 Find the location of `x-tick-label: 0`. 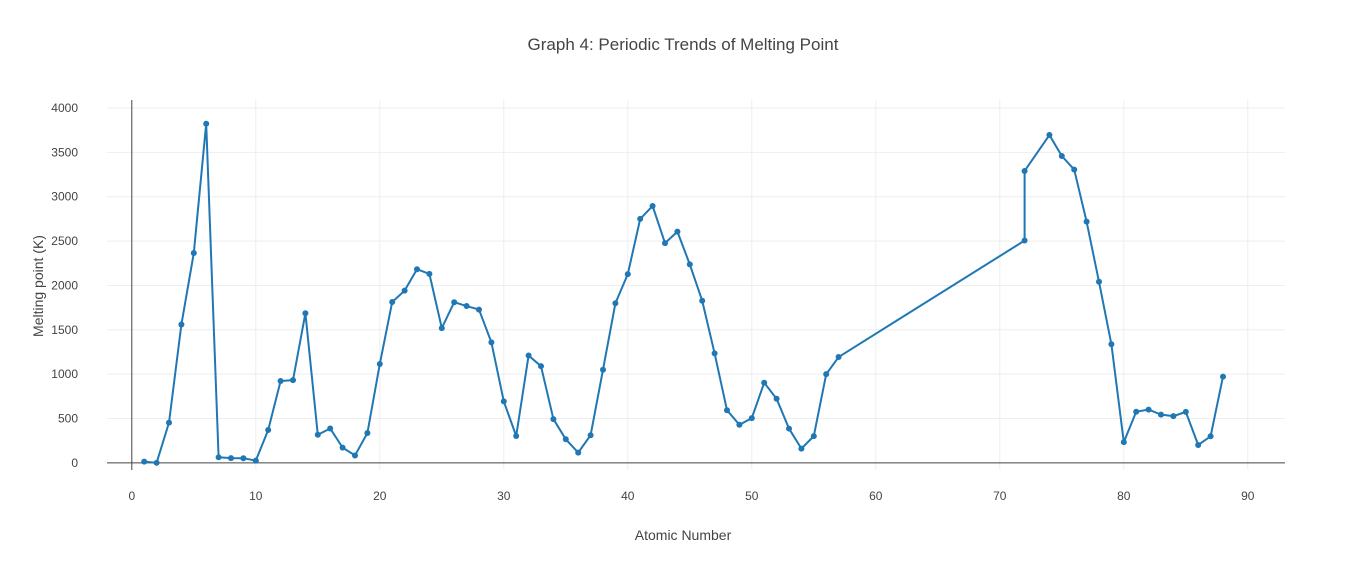

x-tick-label: 0 is located at coordinates (131, 496).